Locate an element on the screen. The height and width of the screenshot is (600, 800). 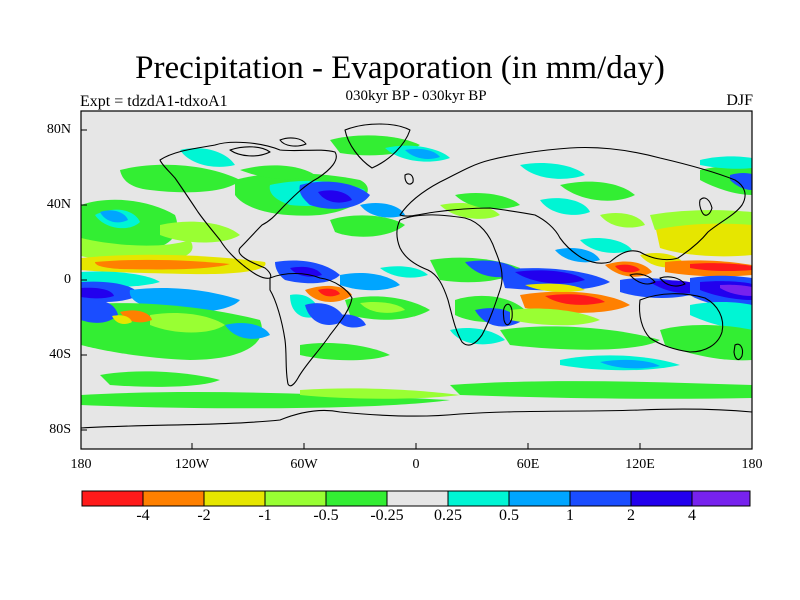
colorbar-label: -0.25 is located at coordinates (387, 515).